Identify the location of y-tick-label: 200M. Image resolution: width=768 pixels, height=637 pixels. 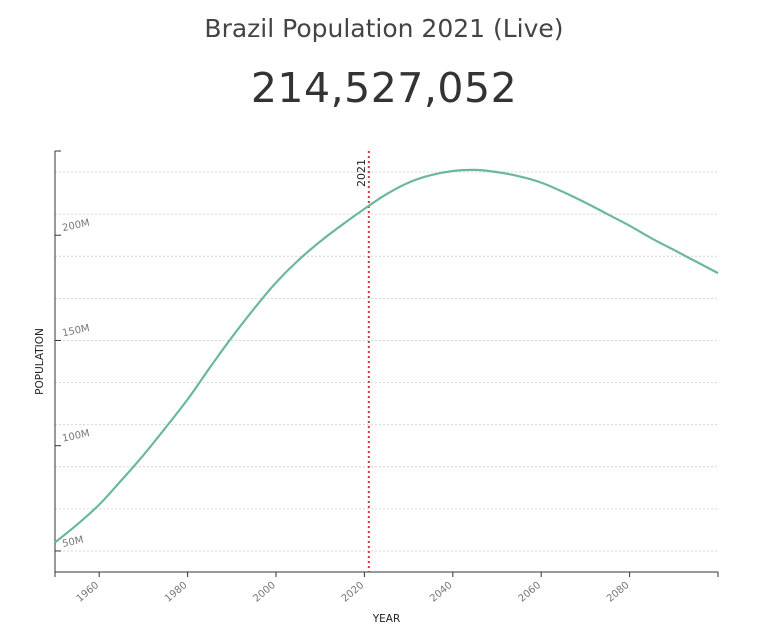
(75, 226).